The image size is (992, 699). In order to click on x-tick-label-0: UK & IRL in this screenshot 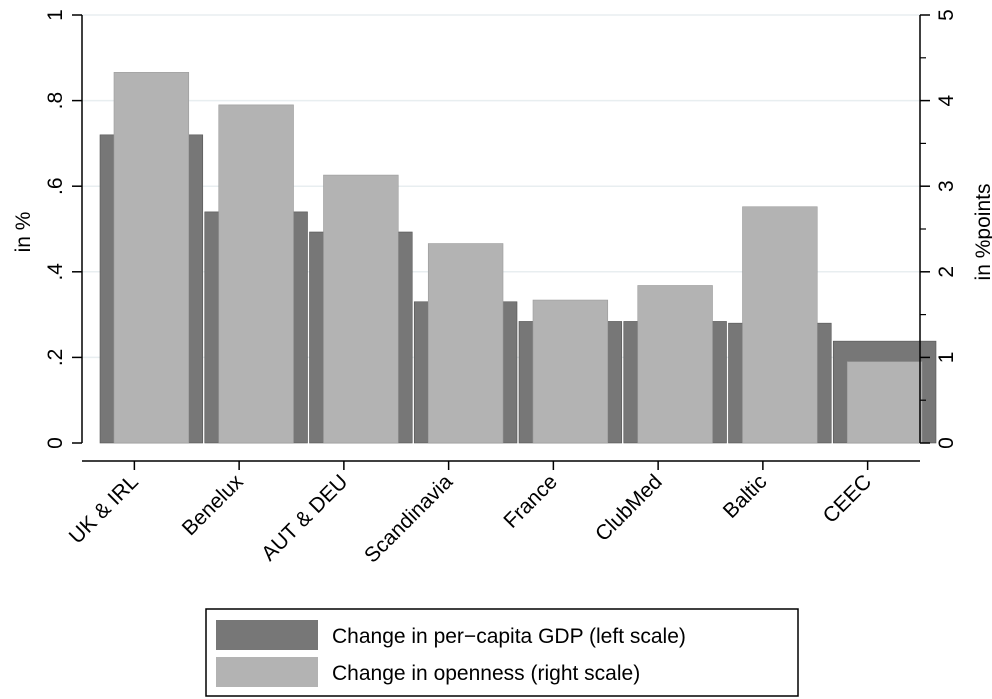, I will do `click(104, 509)`.